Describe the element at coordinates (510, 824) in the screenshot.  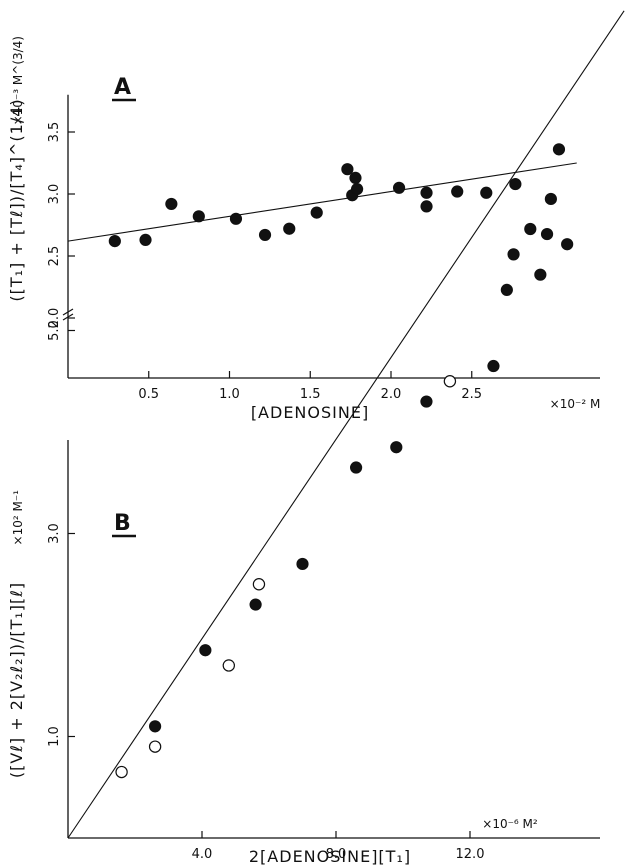
I see `x-axis-unit: ×10⁻⁶ M²` at that location.